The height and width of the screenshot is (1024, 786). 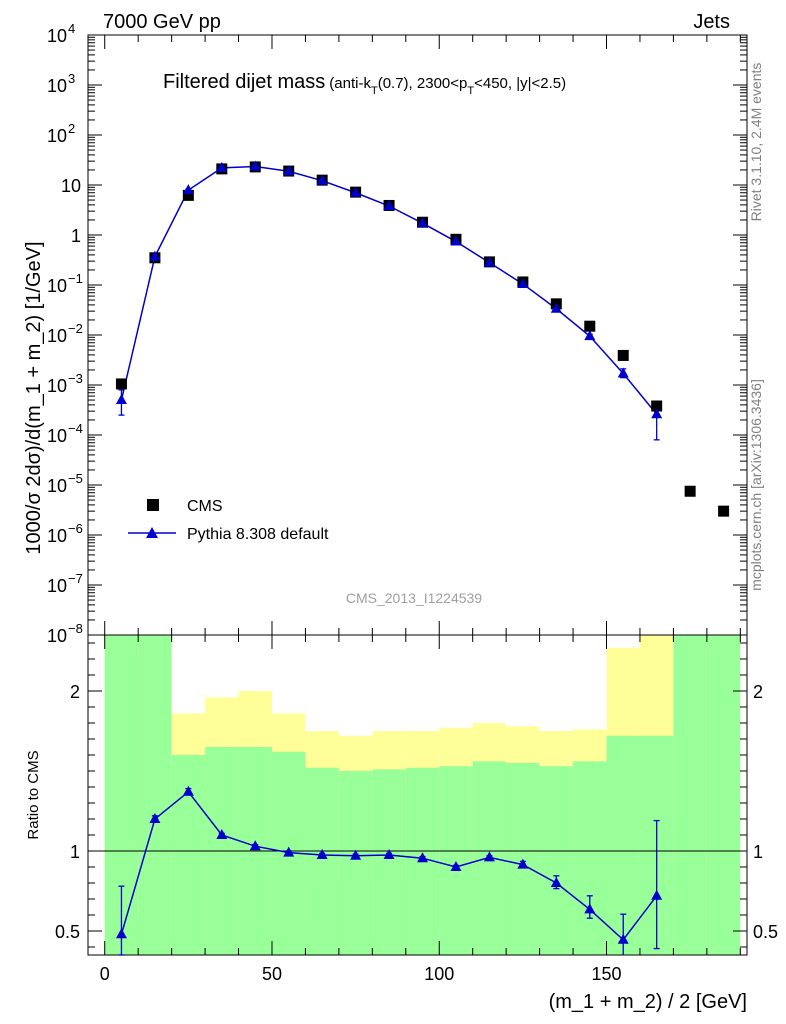 I want to click on x-tick-label: 0, so click(x=105, y=974).